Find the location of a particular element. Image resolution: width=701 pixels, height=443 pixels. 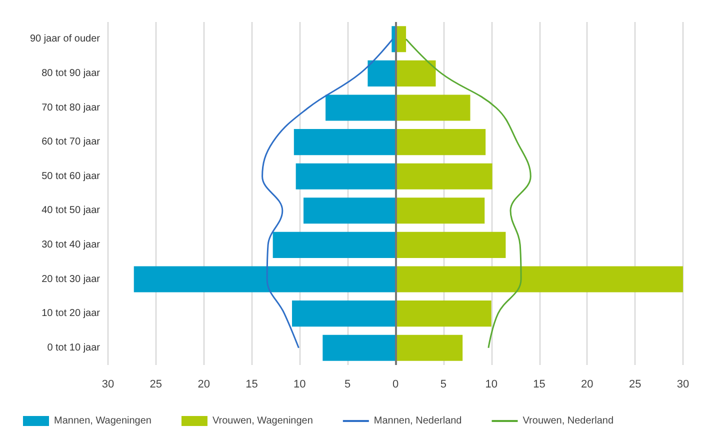

y-tick-label: 70 tot 80 jaar is located at coordinates (71, 108).